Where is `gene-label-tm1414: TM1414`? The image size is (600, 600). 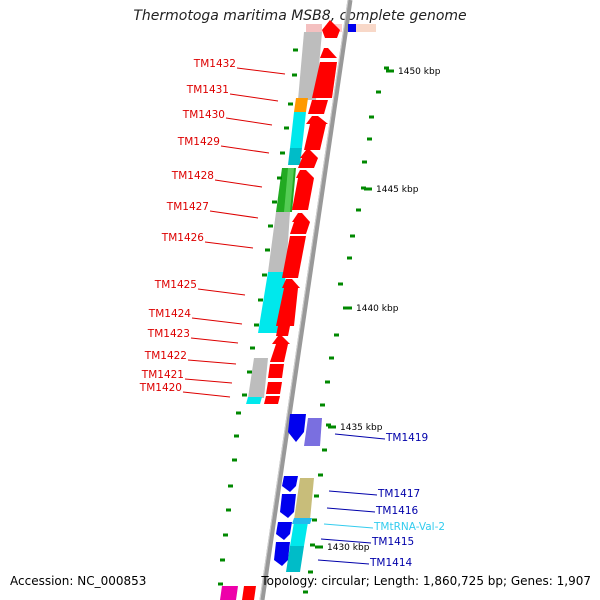 gene-label-tm1414: TM1414 is located at coordinates (391, 563).